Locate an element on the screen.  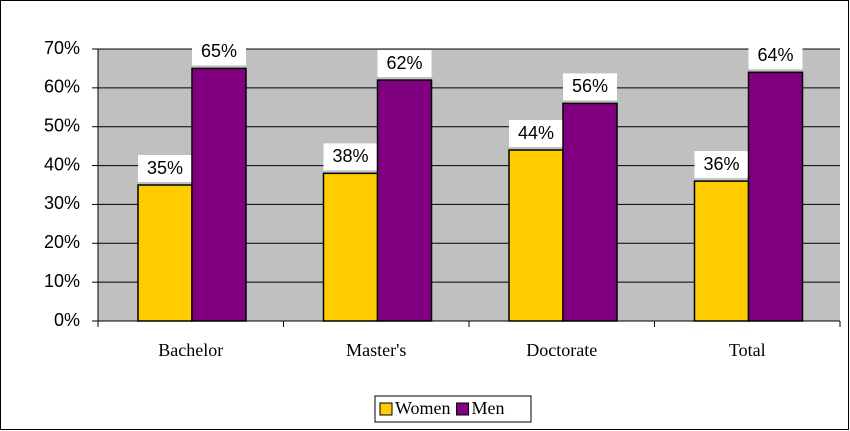
value-label: 65% is located at coordinates (219, 51).